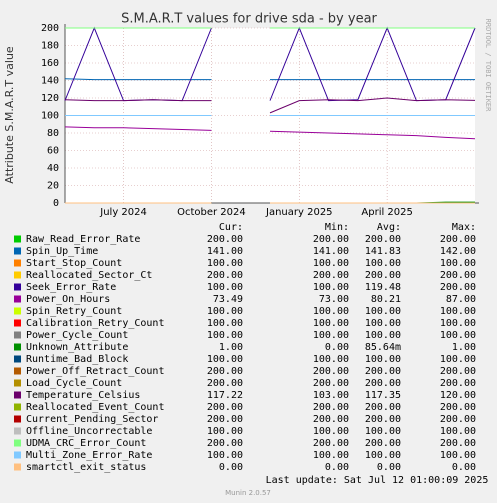  I want to click on y-tick-label: 100, so click(50, 116).